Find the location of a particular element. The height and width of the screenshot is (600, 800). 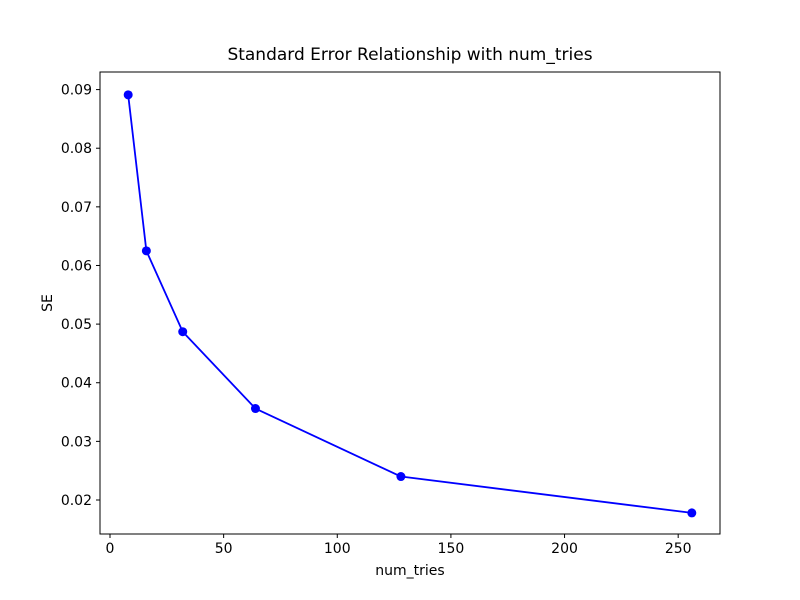

x-tick-label: 200 is located at coordinates (564, 549).